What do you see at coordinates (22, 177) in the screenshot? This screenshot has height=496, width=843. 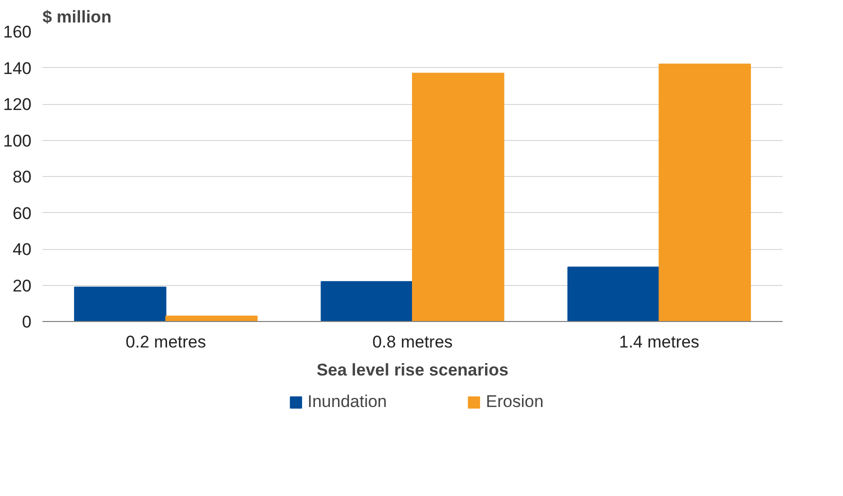 I see `y-tick-label: 80` at bounding box center [22, 177].